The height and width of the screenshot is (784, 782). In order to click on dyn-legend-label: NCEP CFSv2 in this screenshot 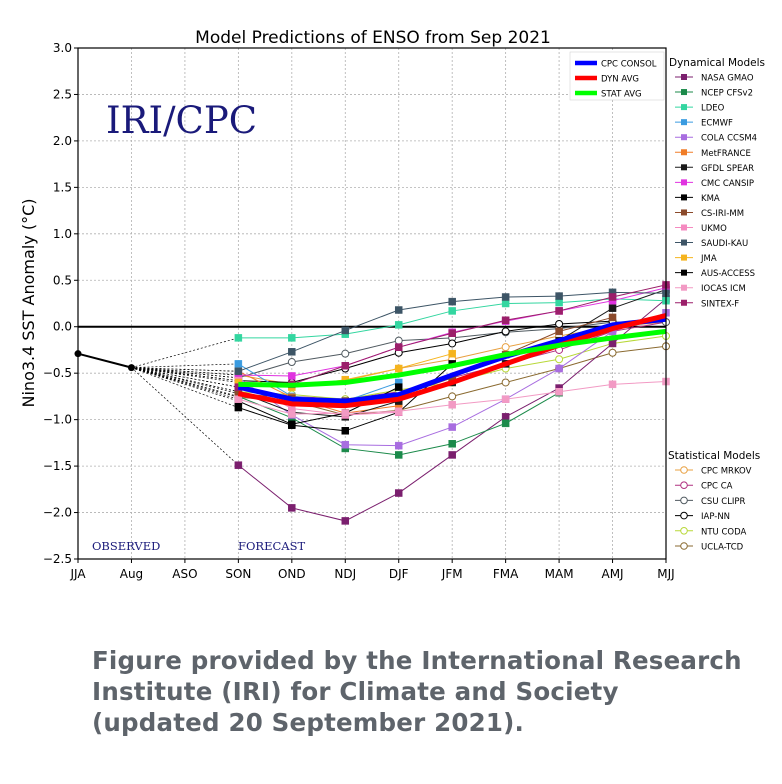, I will do `click(727, 94)`.